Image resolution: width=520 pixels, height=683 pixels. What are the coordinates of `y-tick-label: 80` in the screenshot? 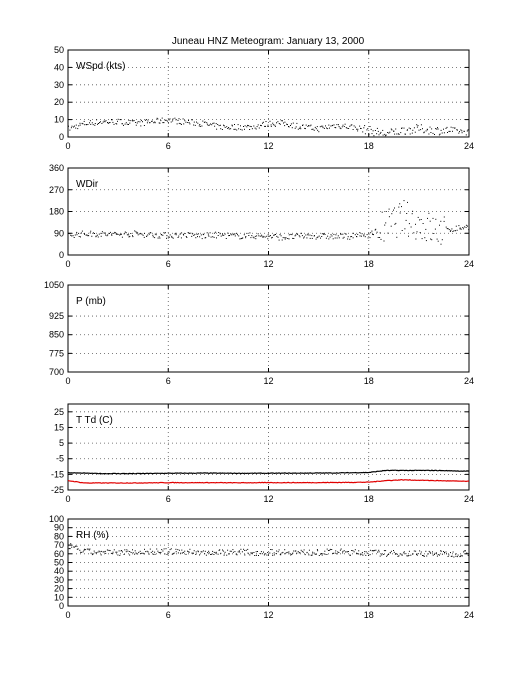 It's located at (59, 536).